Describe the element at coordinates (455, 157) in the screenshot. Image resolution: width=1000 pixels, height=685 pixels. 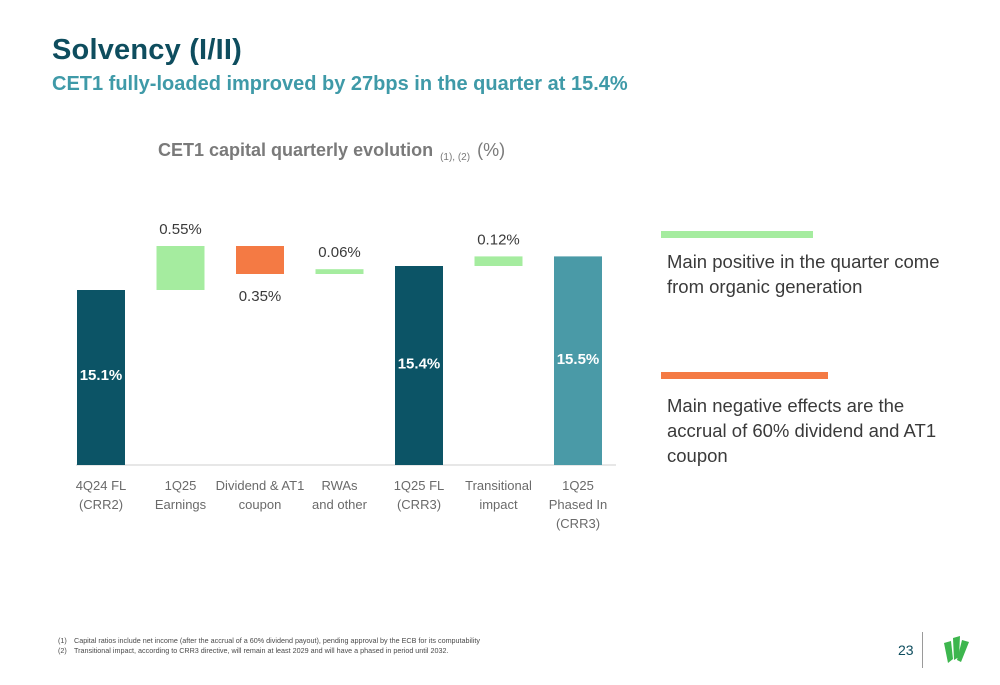
I see `chart-title-footnote-refs: (1), (2)` at that location.